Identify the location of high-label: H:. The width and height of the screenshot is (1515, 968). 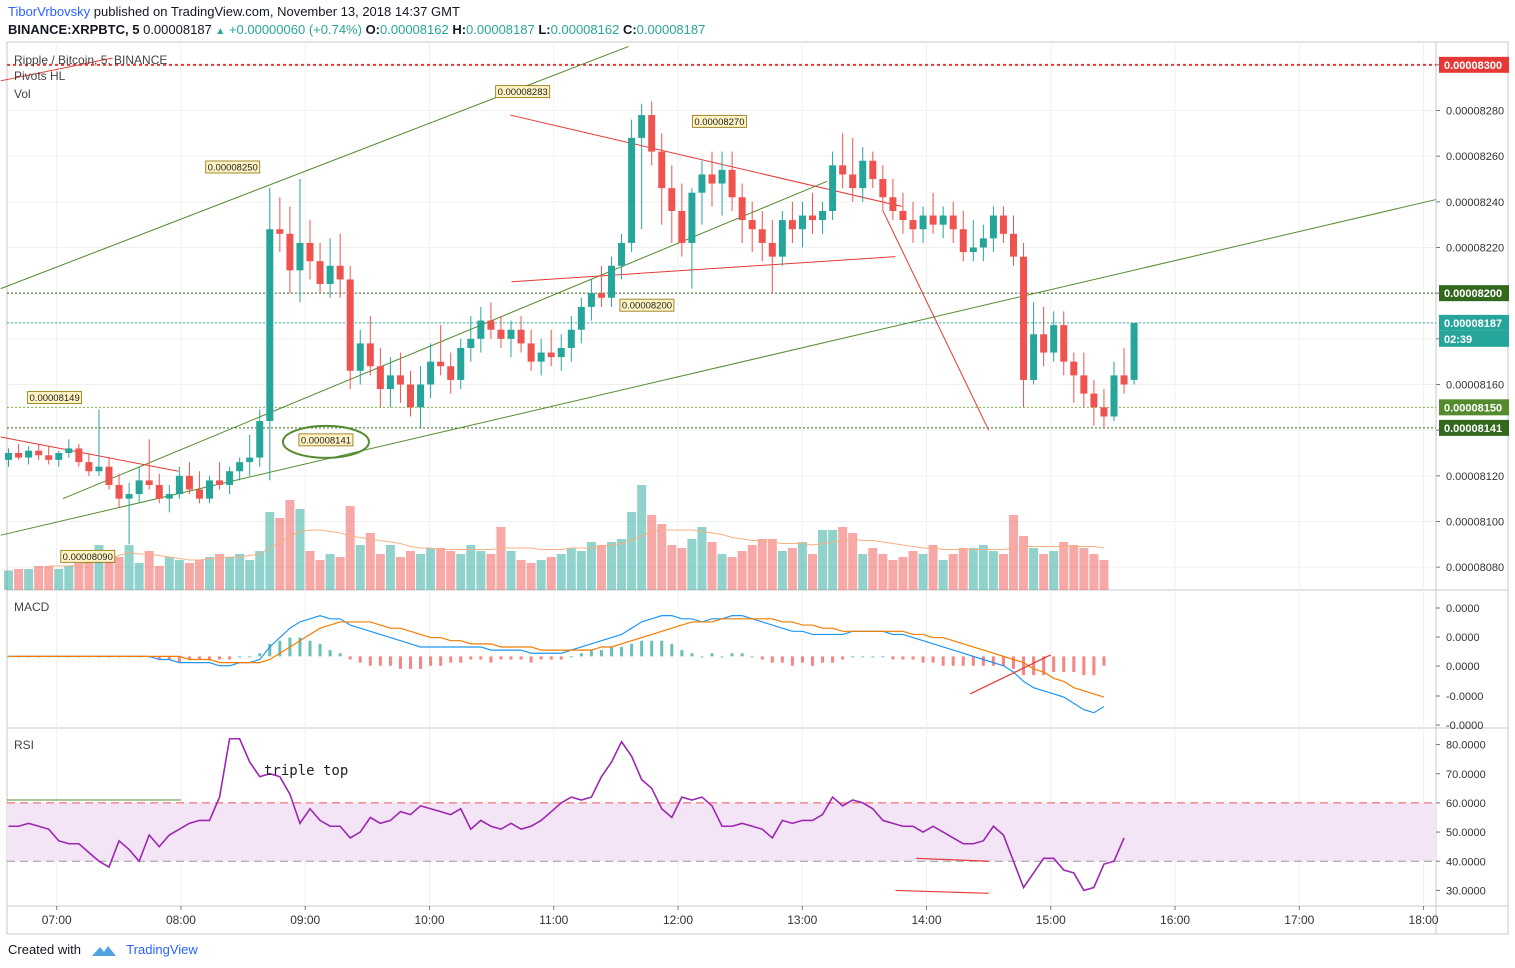
(459, 29).